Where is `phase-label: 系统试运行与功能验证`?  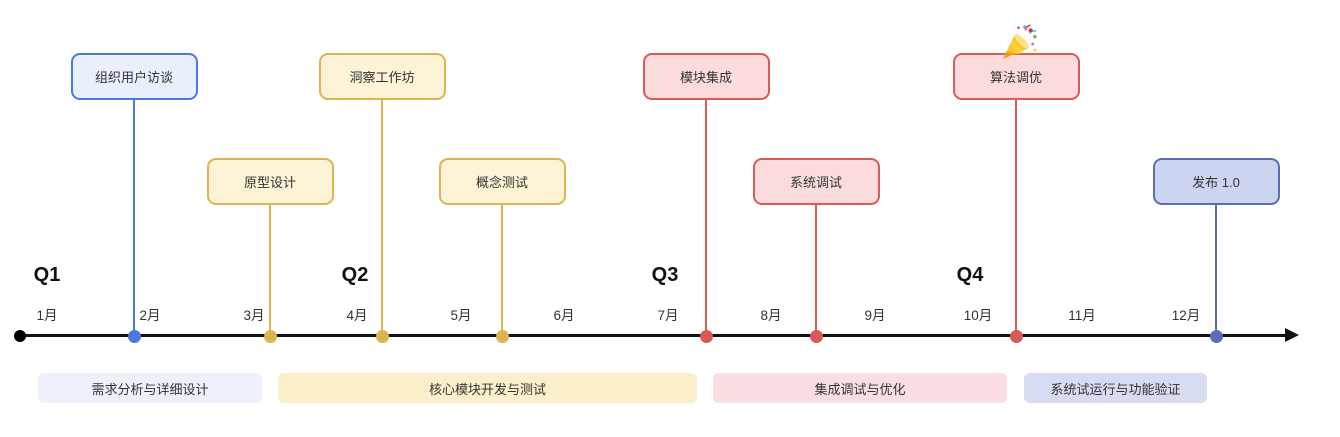
phase-label: 系统试运行与功能验证 is located at coordinates (1115, 389).